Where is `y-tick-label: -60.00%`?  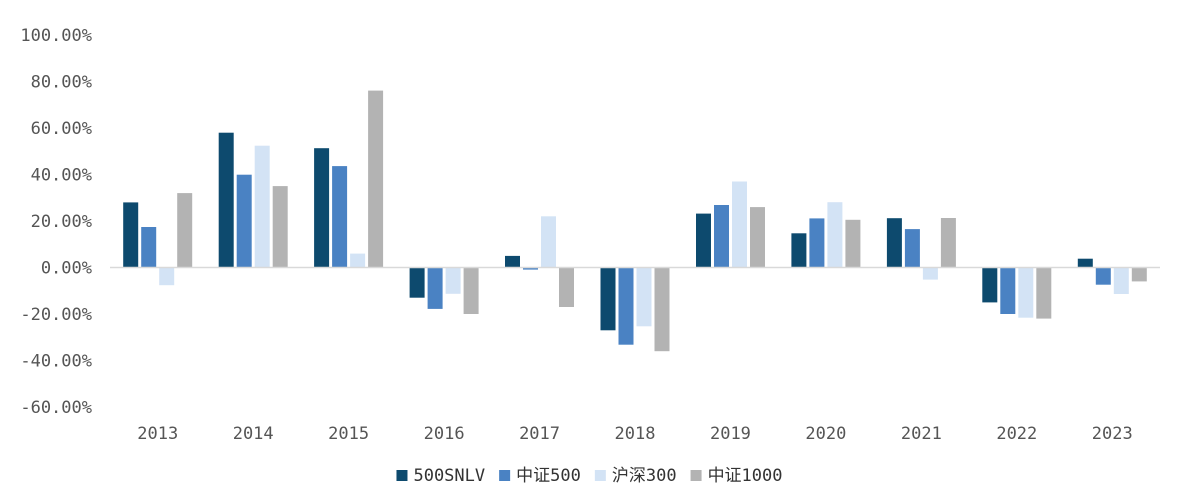 y-tick-label: -60.00% is located at coordinates (56, 408).